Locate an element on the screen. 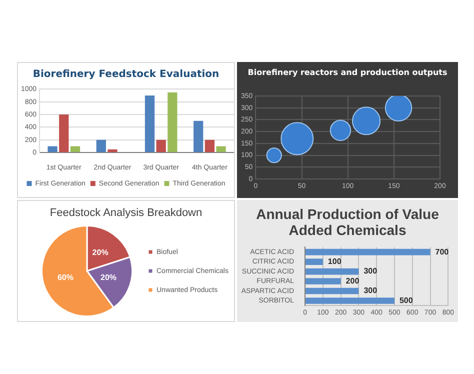 This screenshot has height=374, width=474. chart-title: Annual Production of Value Added Chemicals is located at coordinates (347, 222).